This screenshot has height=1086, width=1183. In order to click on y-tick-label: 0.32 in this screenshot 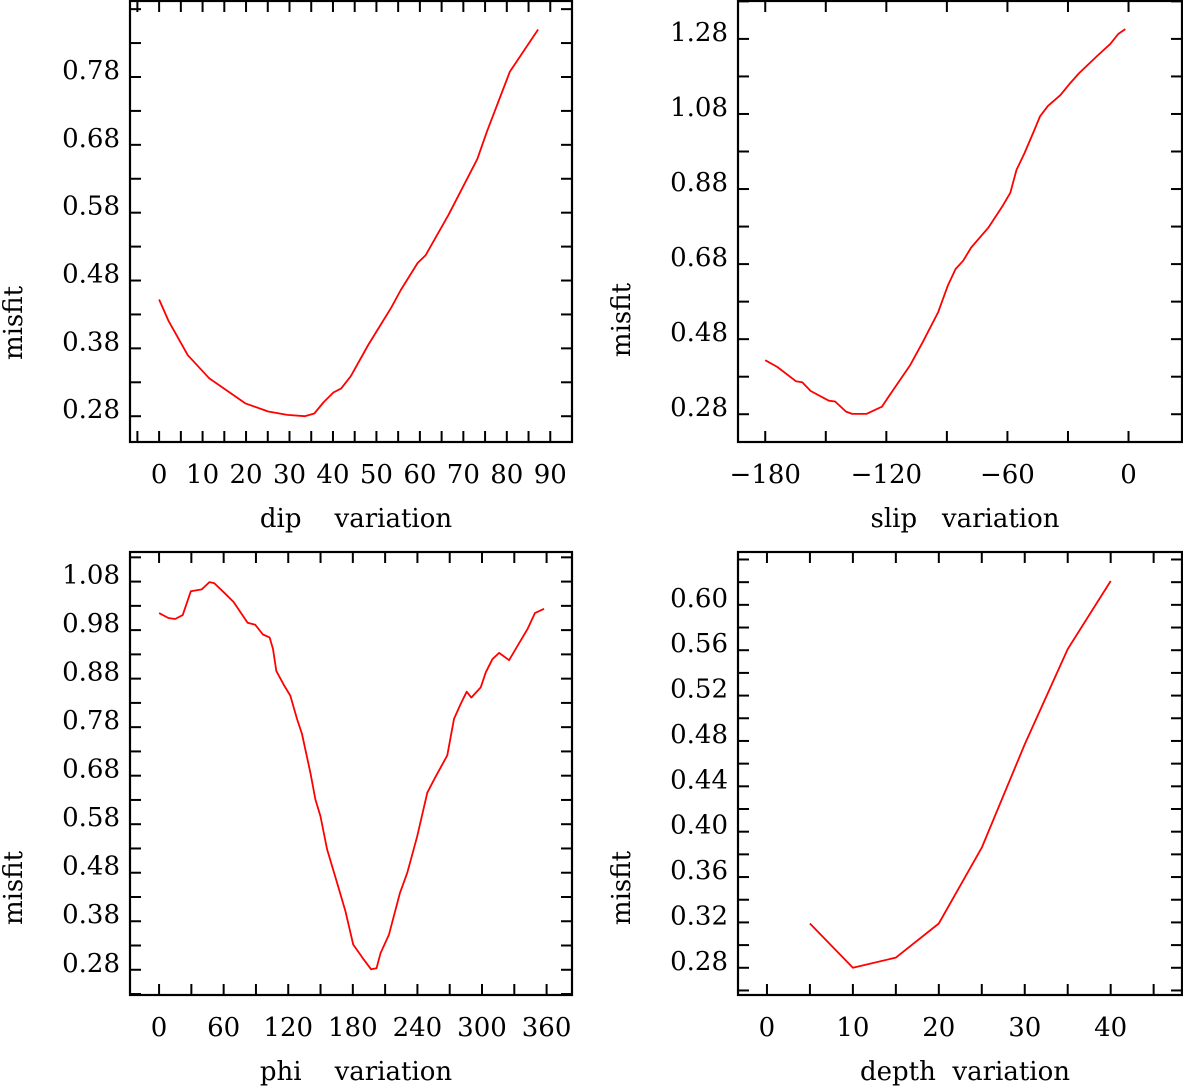, I will do `click(699, 916)`.